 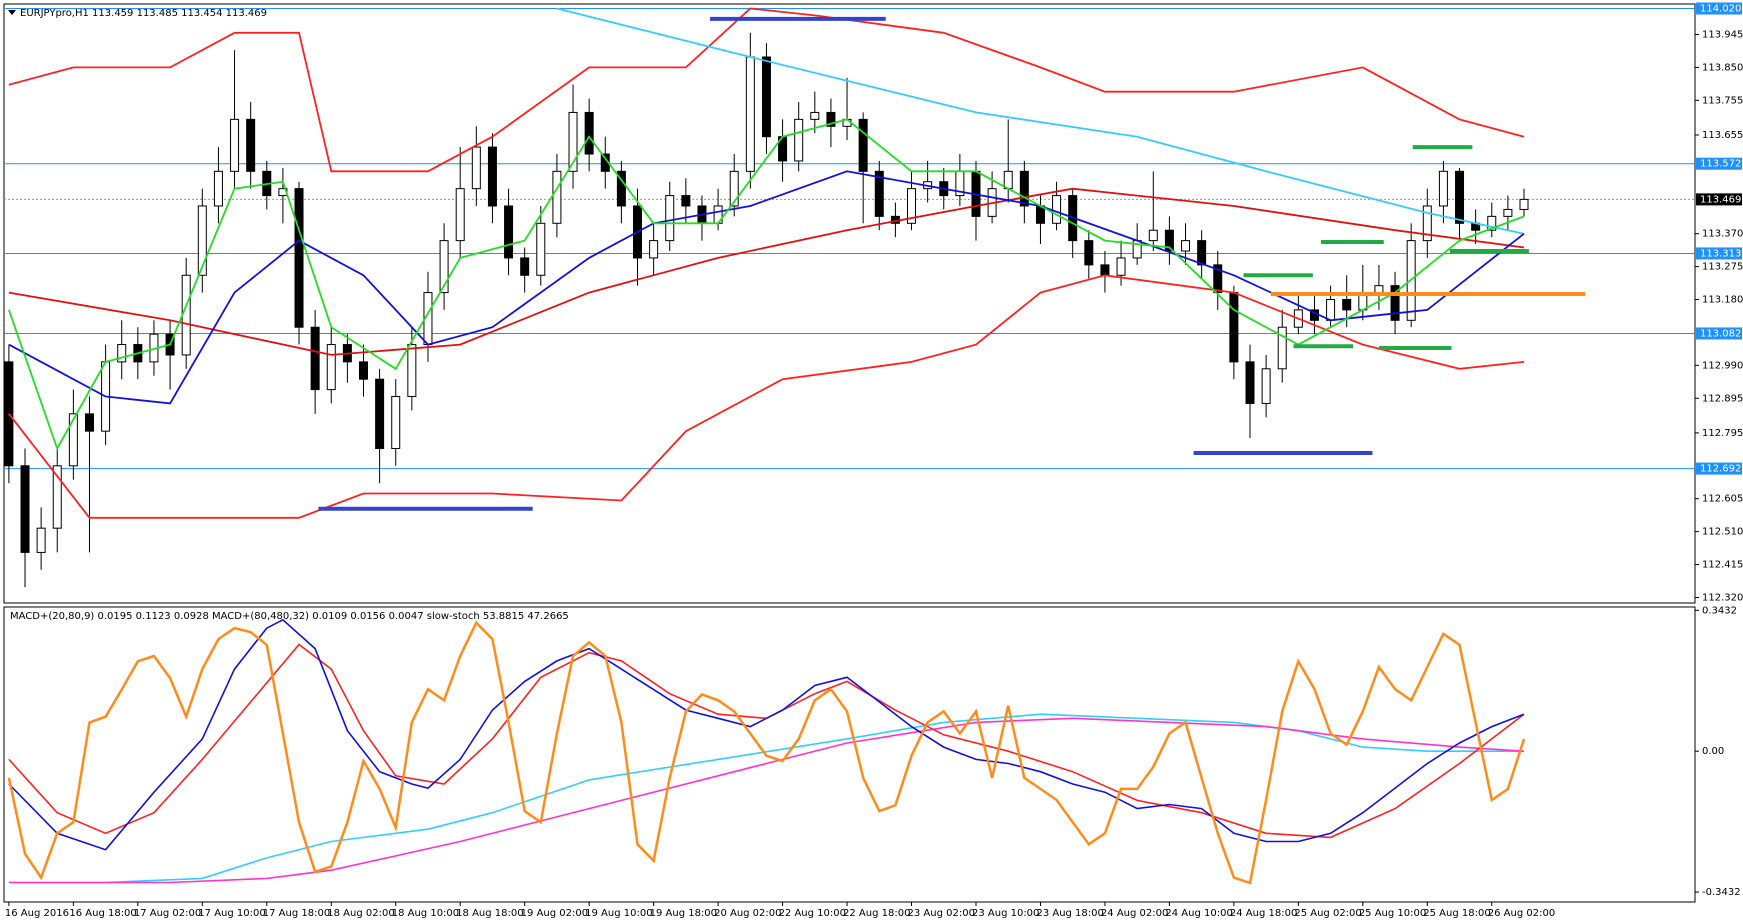 What do you see at coordinates (1392, 913) in the screenshot?
I see `x-tick-label: 25 Aug 10:00` at bounding box center [1392, 913].